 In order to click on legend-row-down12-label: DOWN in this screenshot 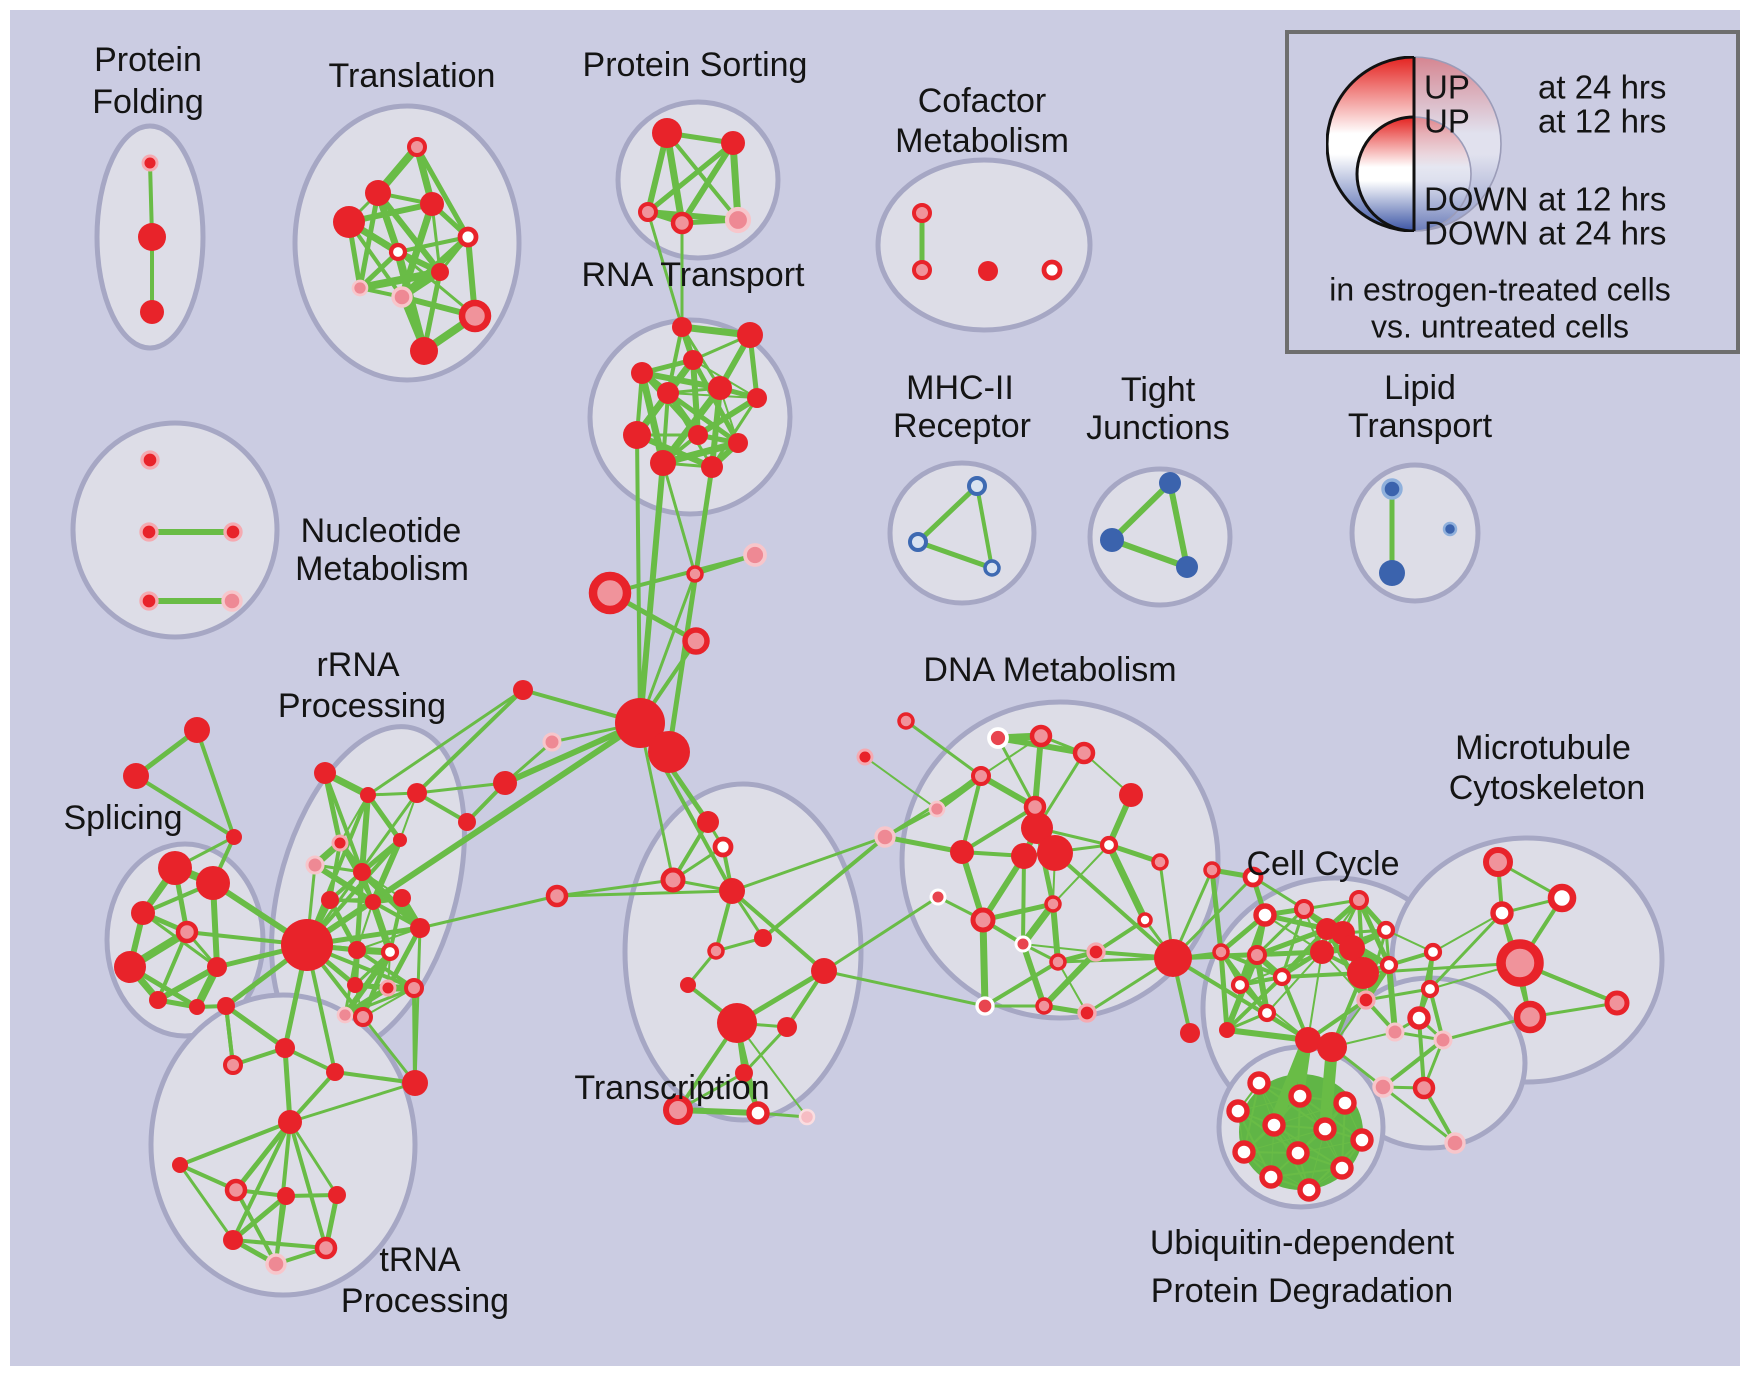, I will do `click(1476, 199)`.